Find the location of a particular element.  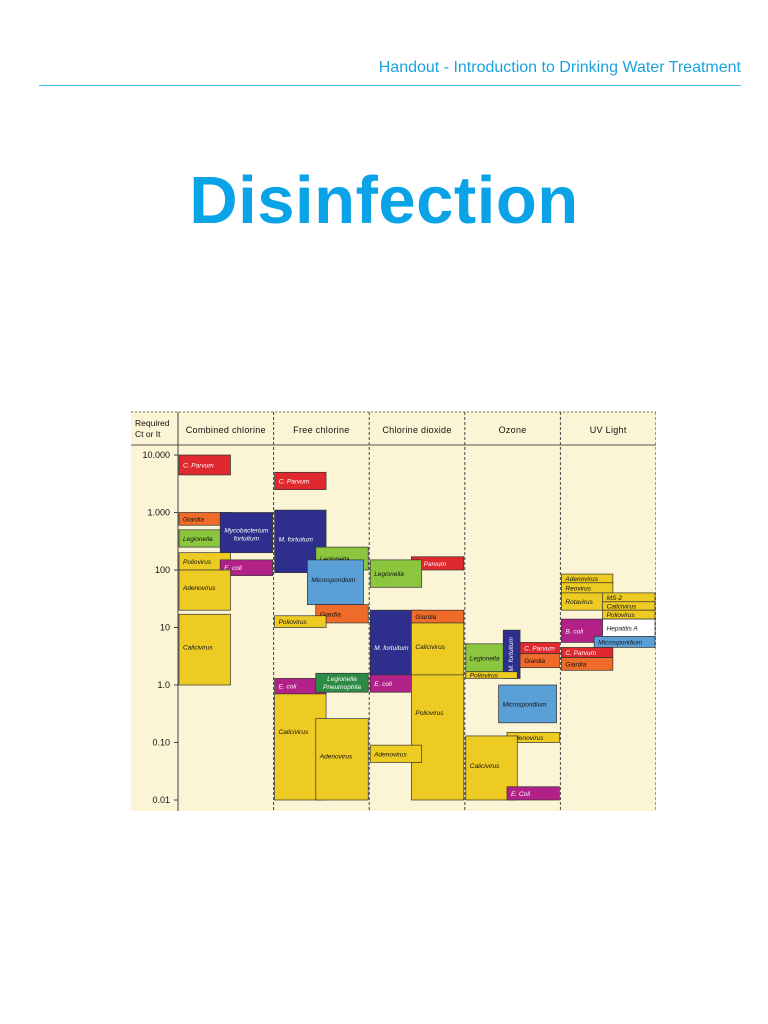

y-tick-label: 0.10 is located at coordinates (161, 743).